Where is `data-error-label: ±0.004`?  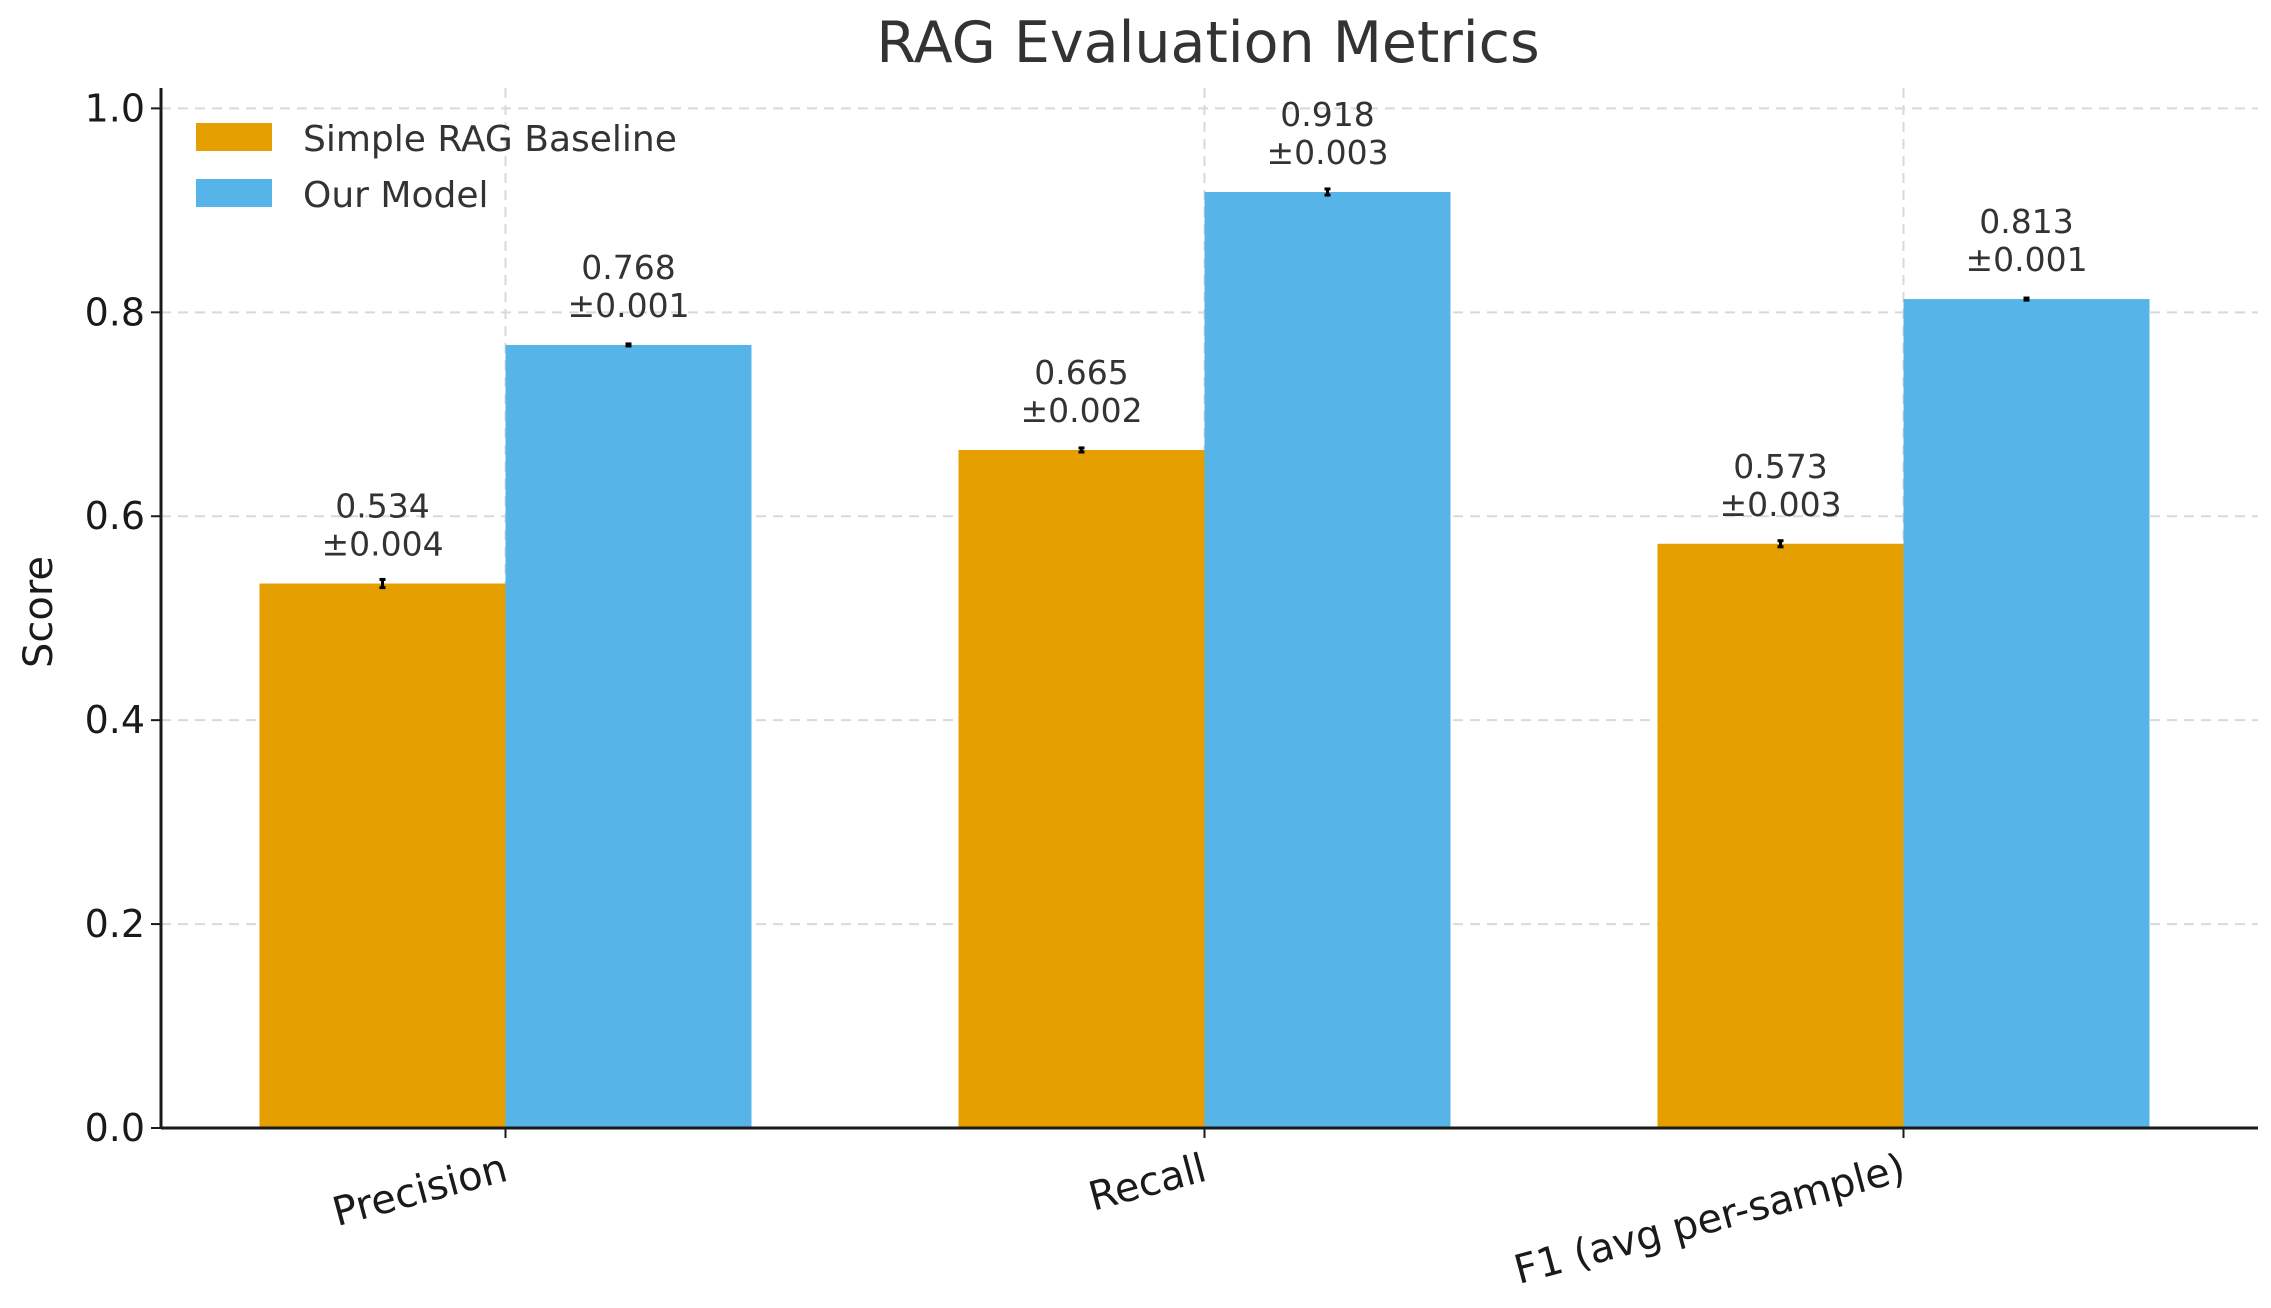 data-error-label: ±0.004 is located at coordinates (382, 544).